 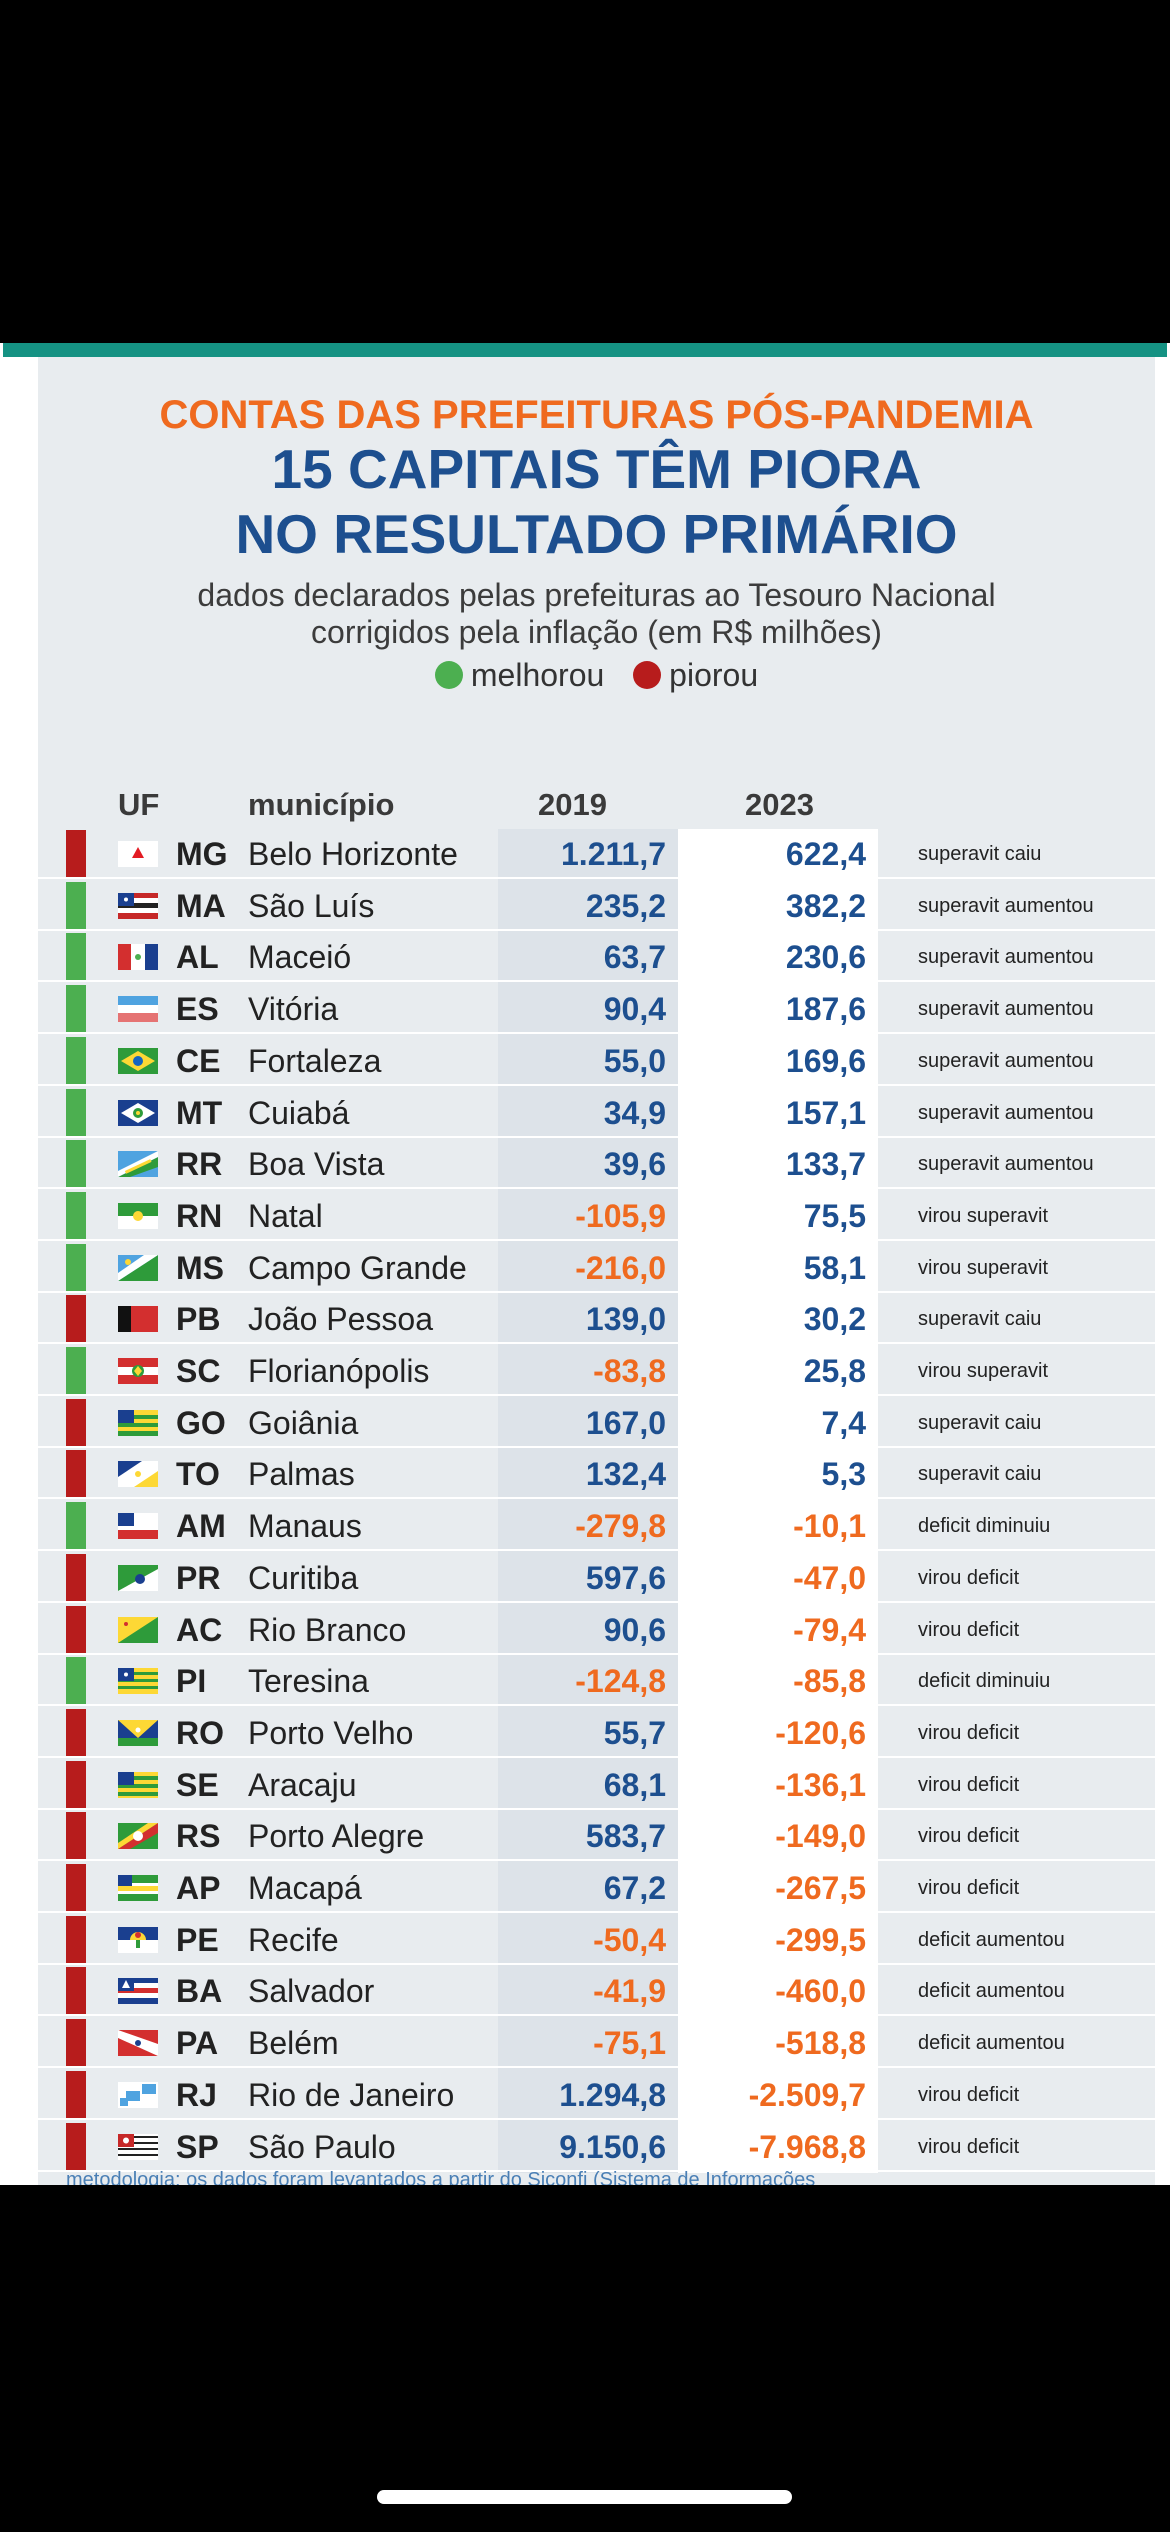 I want to click on row-value-2019: -105,9, so click(x=620, y=1216).